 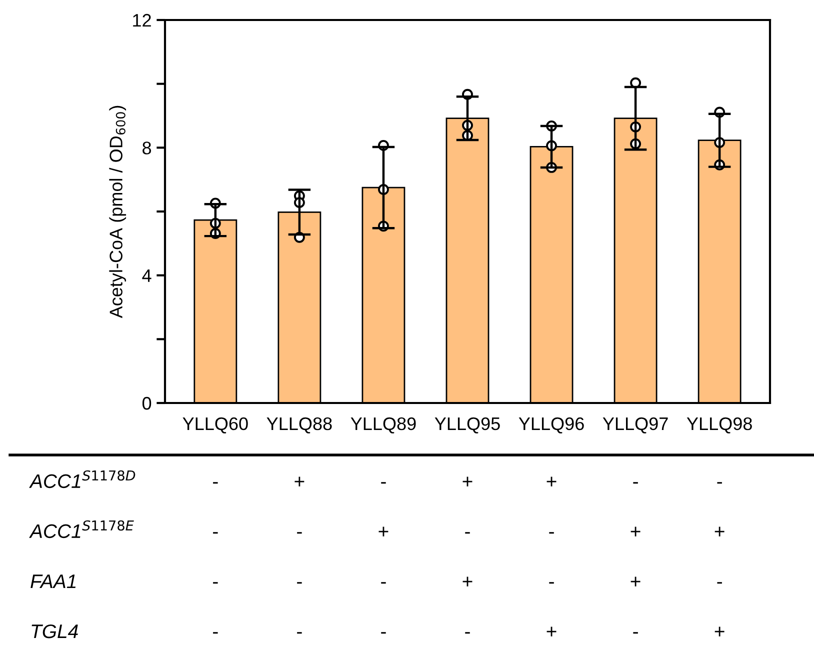 What do you see at coordinates (719, 425) in the screenshot?
I see `x-tick-label: YLLQ98` at bounding box center [719, 425].